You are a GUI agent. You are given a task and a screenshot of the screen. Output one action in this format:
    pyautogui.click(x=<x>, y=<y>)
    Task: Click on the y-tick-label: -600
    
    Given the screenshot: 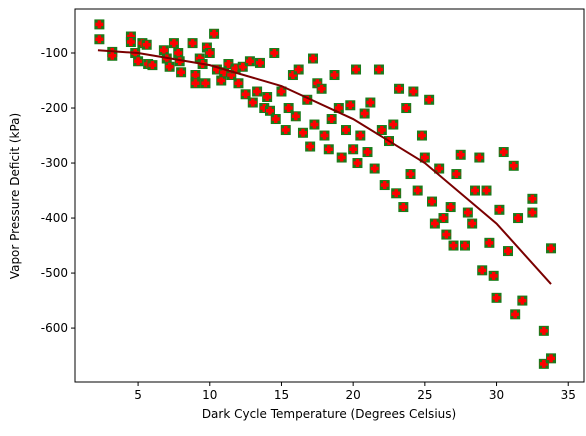 What is the action you would take?
    pyautogui.click(x=54, y=328)
    